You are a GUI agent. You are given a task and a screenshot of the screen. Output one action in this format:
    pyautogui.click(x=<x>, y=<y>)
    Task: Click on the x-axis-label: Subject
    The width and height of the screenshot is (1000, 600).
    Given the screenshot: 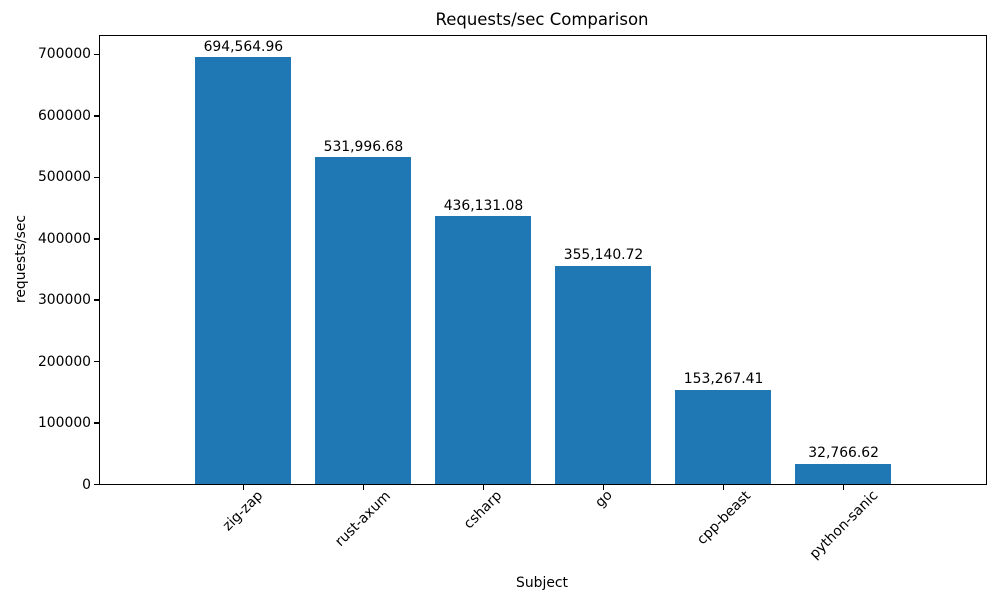 What is the action you would take?
    pyautogui.click(x=542, y=583)
    